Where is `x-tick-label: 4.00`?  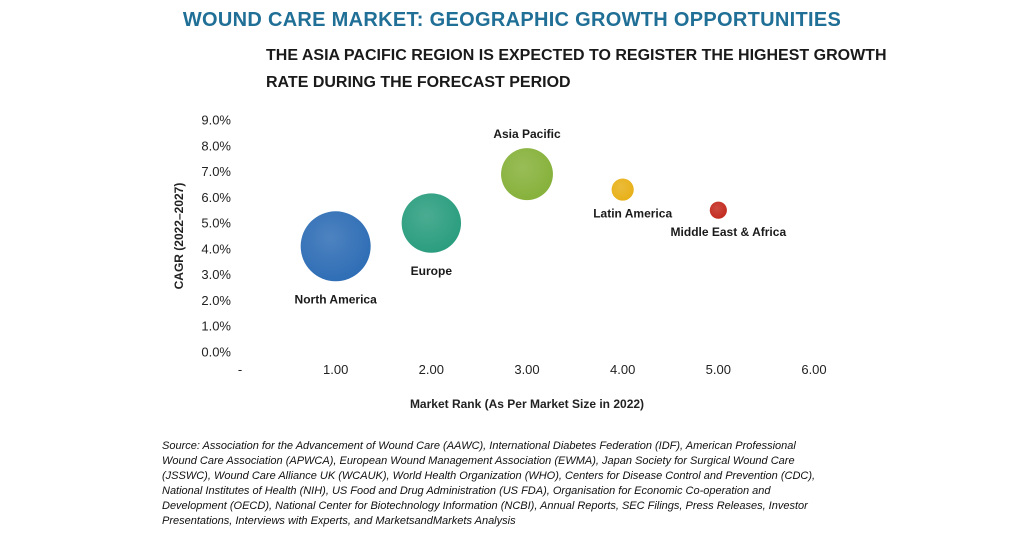 x-tick-label: 4.00 is located at coordinates (622, 369).